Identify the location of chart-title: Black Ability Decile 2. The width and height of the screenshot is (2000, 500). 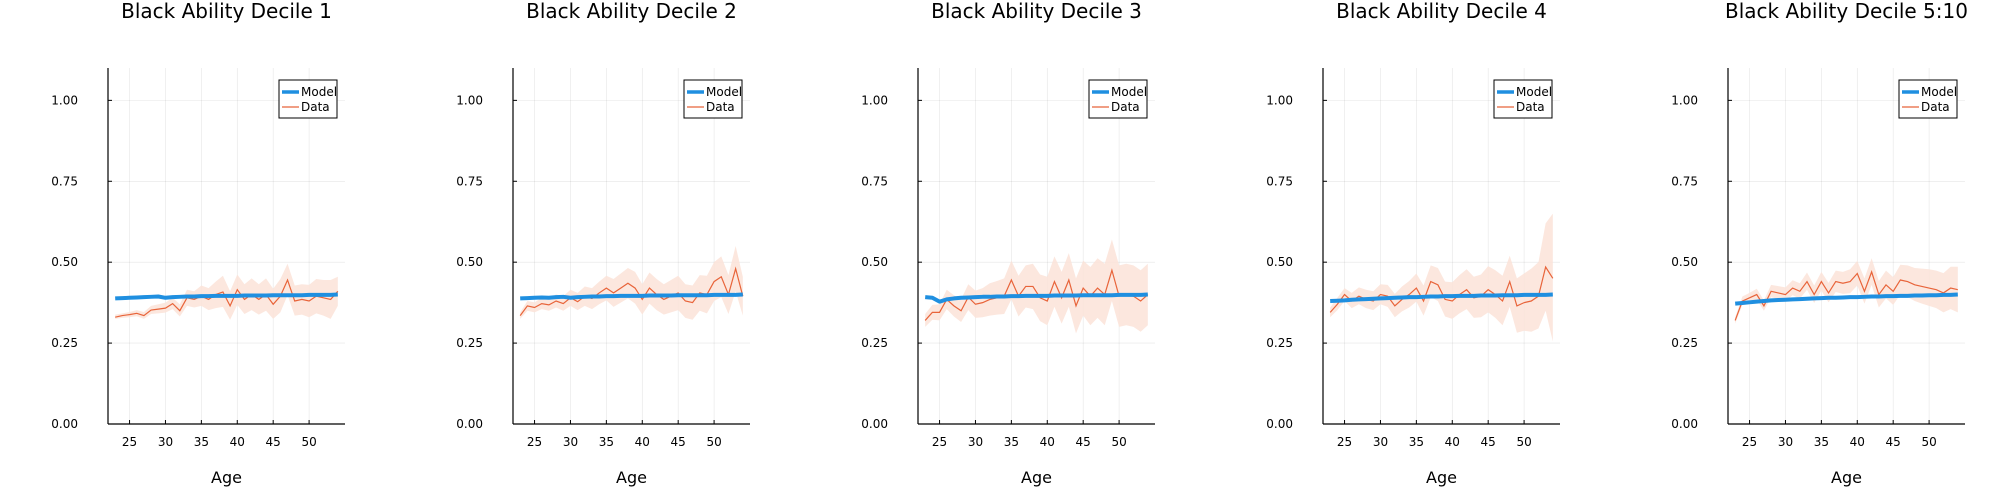
(631, 11).